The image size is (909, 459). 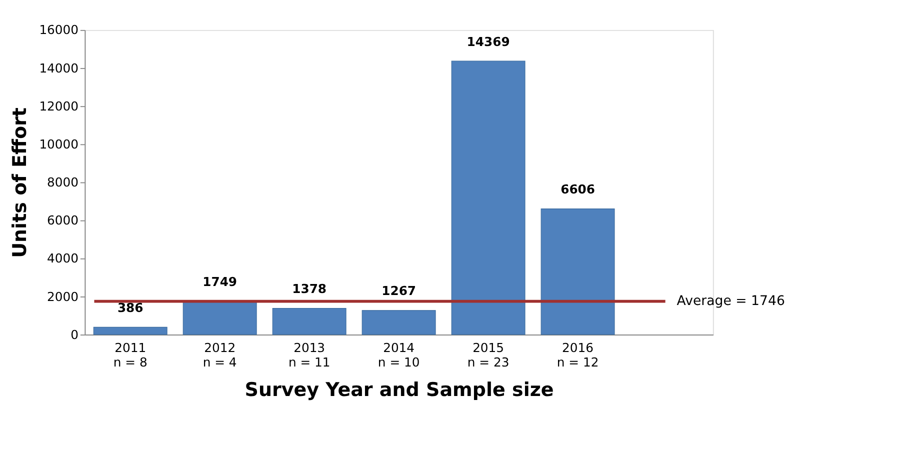 What do you see at coordinates (130, 355) in the screenshot?
I see `x-tick-label: 2011 n = 8` at bounding box center [130, 355].